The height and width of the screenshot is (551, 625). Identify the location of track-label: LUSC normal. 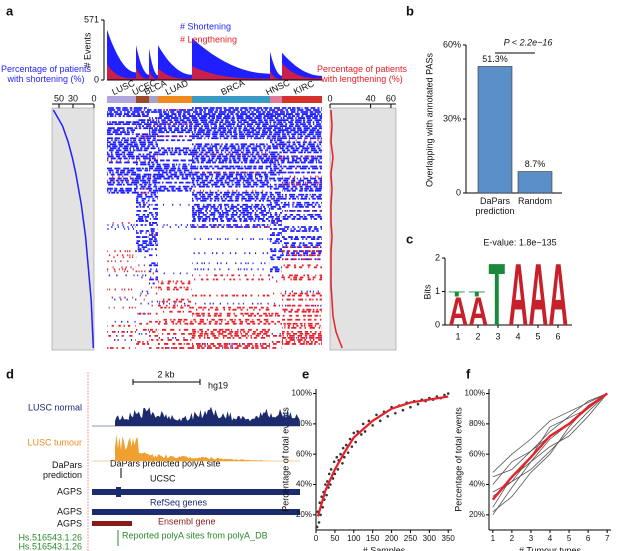
(55, 407).